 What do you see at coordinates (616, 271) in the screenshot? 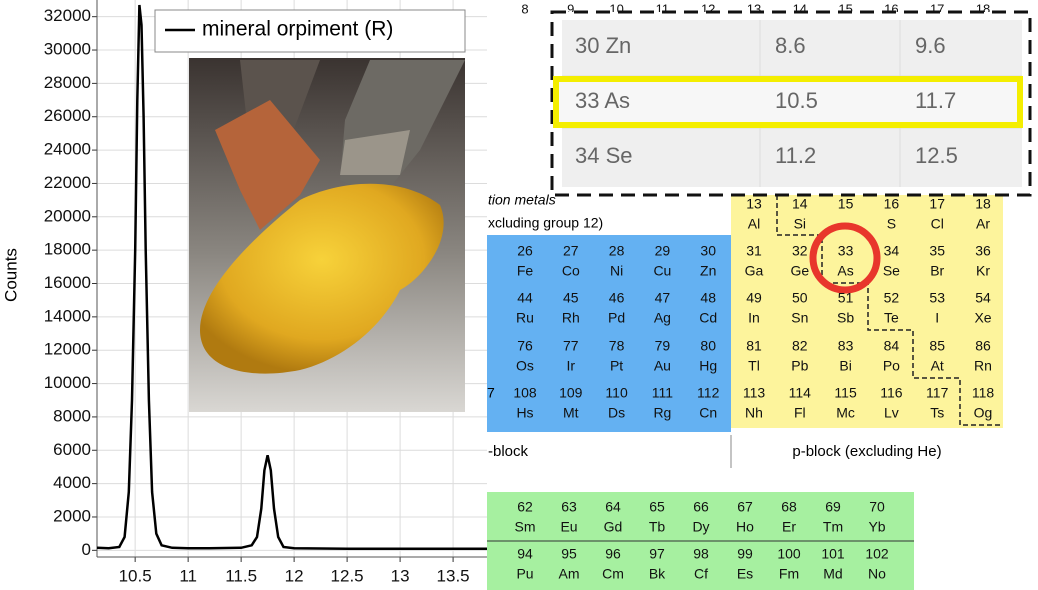
I see `element-symbol: Ni` at bounding box center [616, 271].